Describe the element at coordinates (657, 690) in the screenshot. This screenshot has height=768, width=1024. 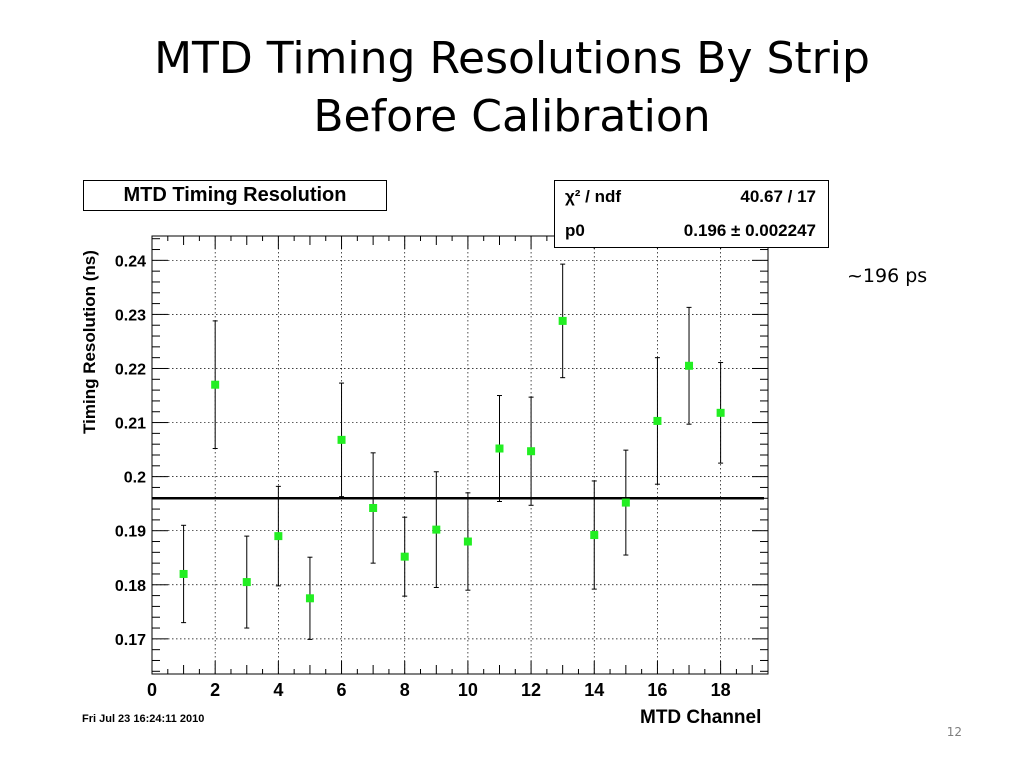
I see `x-tick-label: 16` at that location.